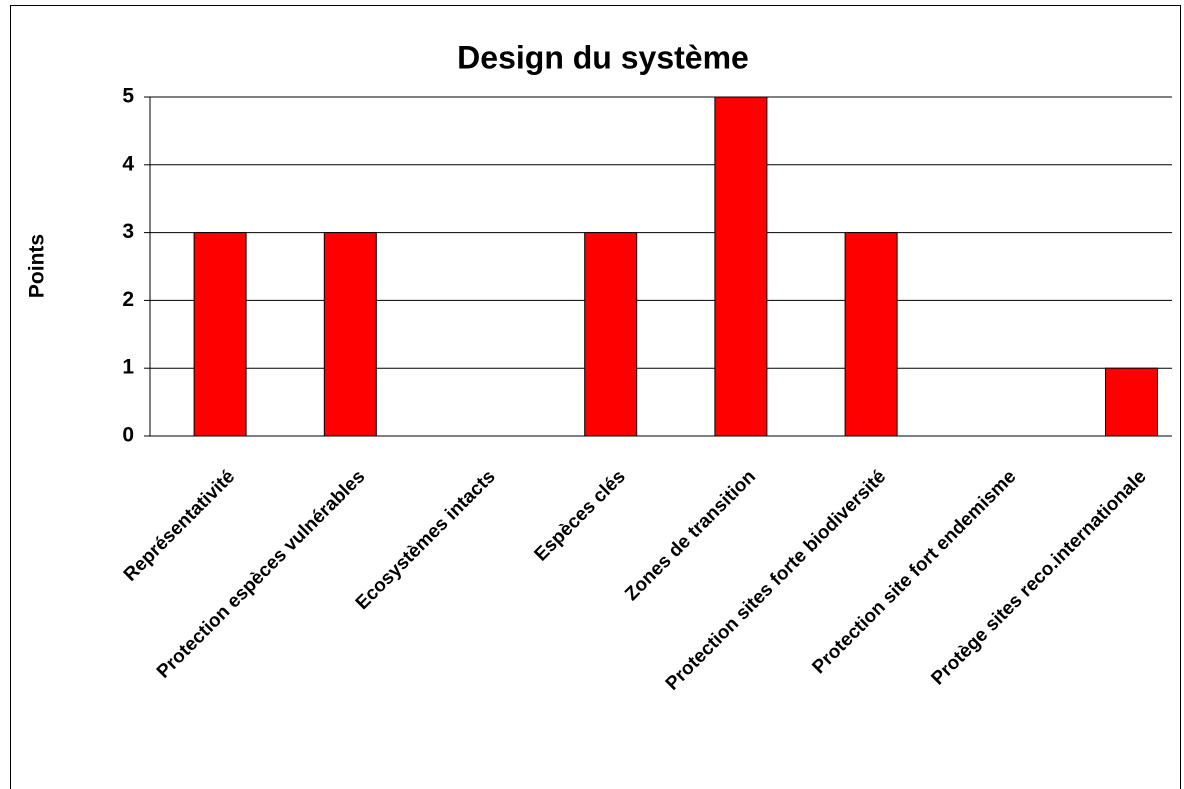 This screenshot has width=1184, height=789. What do you see at coordinates (128, 96) in the screenshot?
I see `y-tick-label: 5` at bounding box center [128, 96].